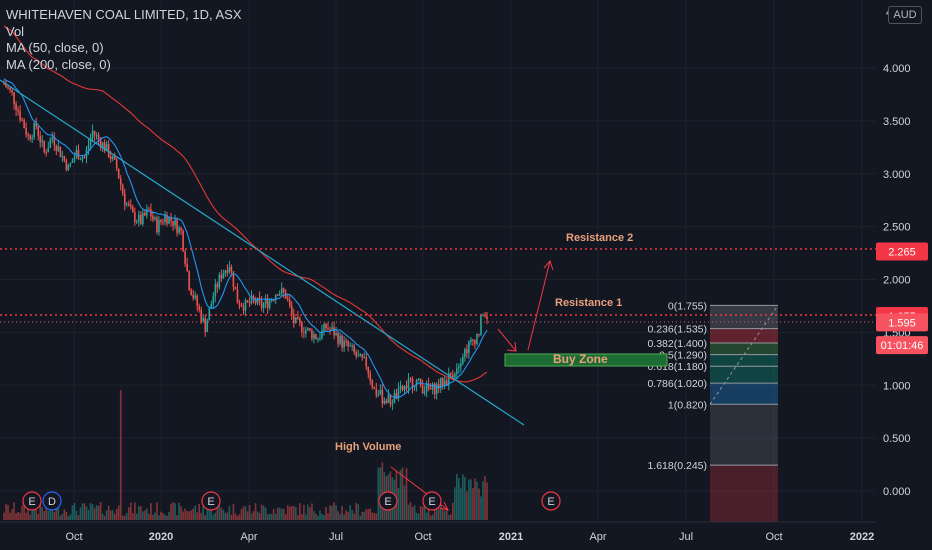  I want to click on price-axis-label: 3.000, so click(897, 175).